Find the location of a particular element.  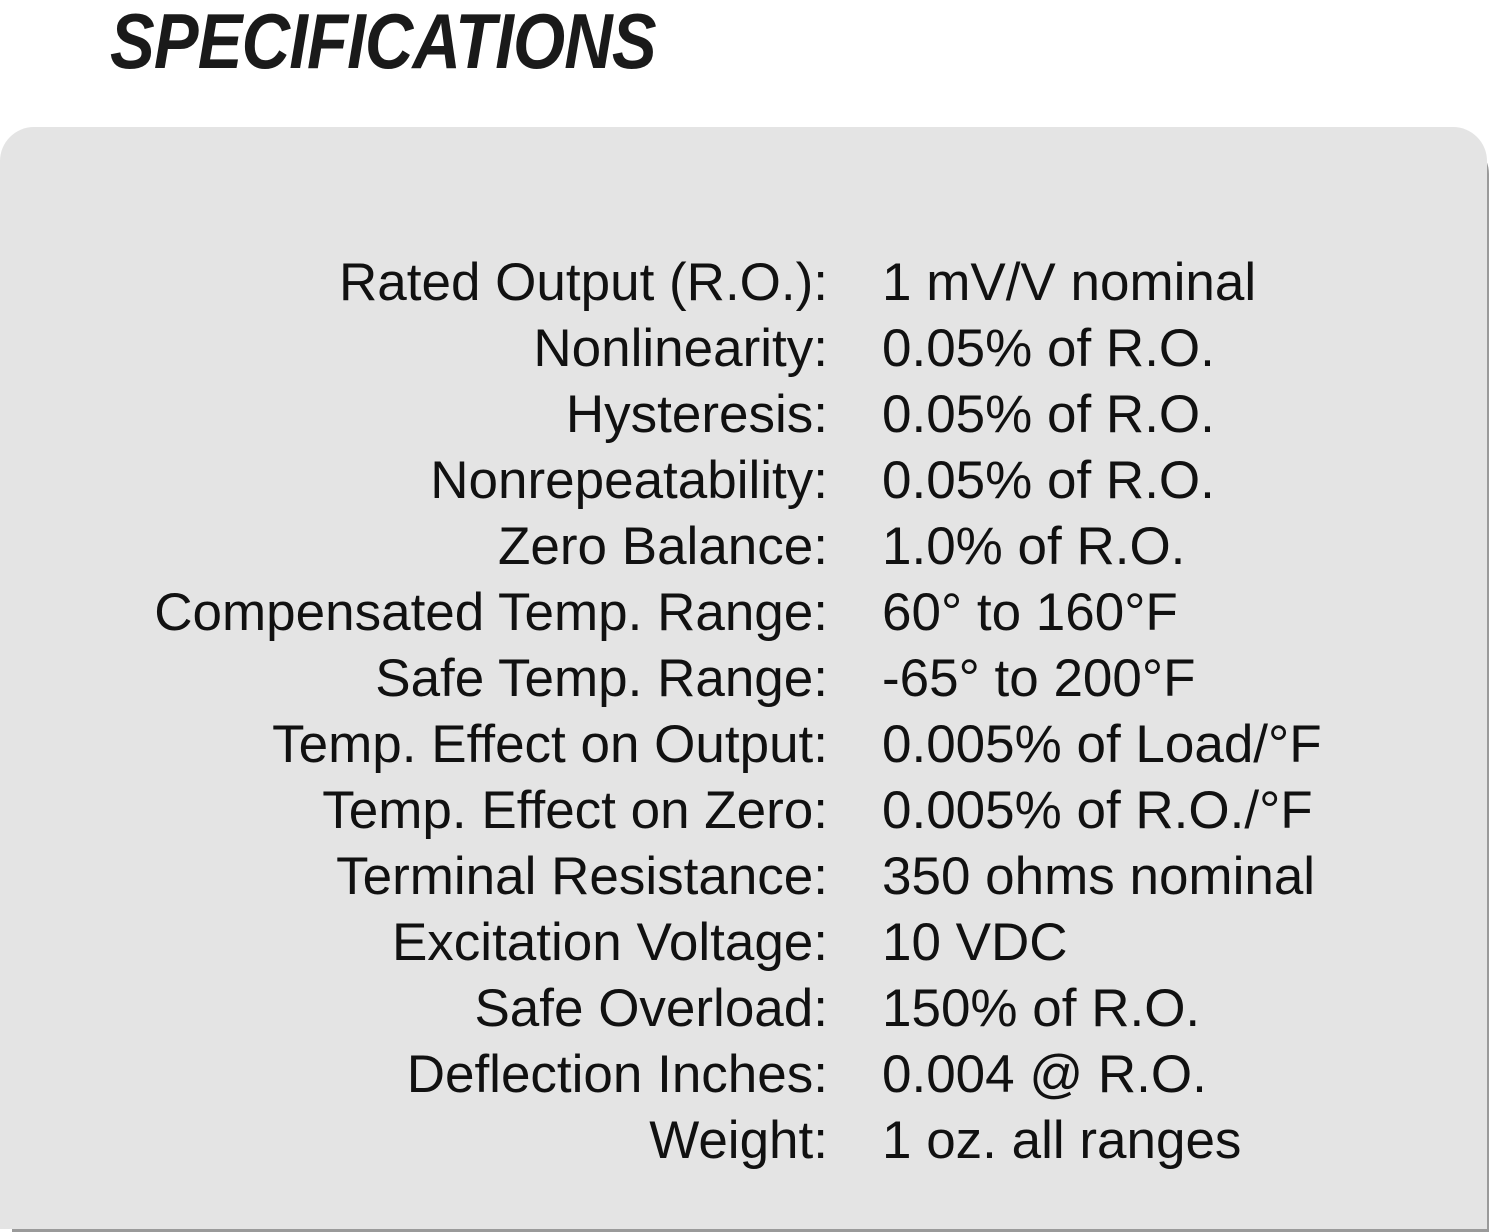

spec-value: 150% of R.O. is located at coordinates (1041, 1008).